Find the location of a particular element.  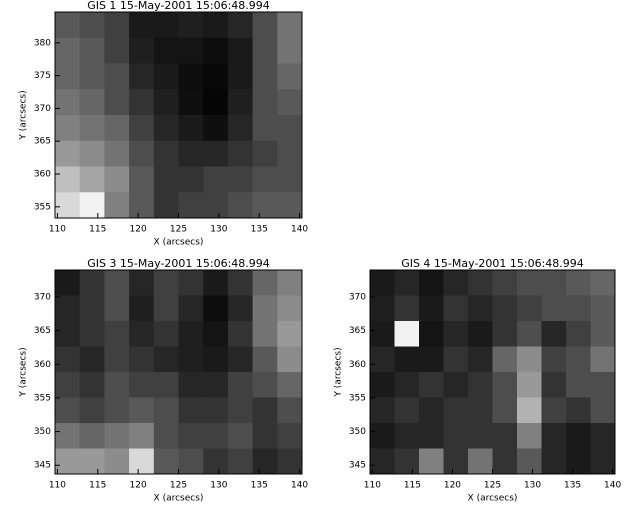

chart-title: GIS 4 15-May-2001 15:06:48.994 is located at coordinates (492, 263).